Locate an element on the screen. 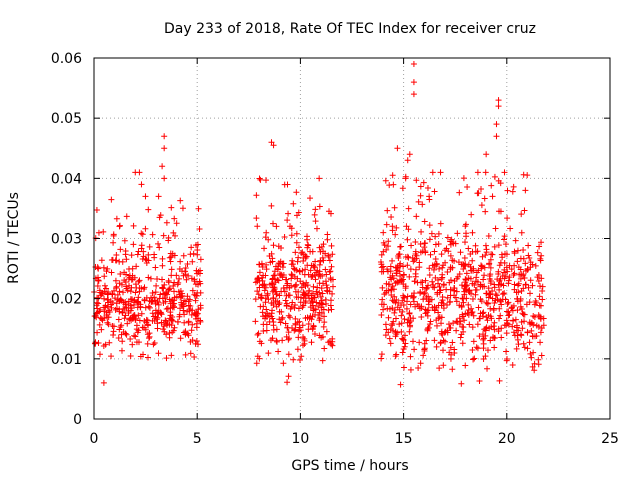 The width and height of the screenshot is (640, 480). x-tick-label: 5 is located at coordinates (197, 439).